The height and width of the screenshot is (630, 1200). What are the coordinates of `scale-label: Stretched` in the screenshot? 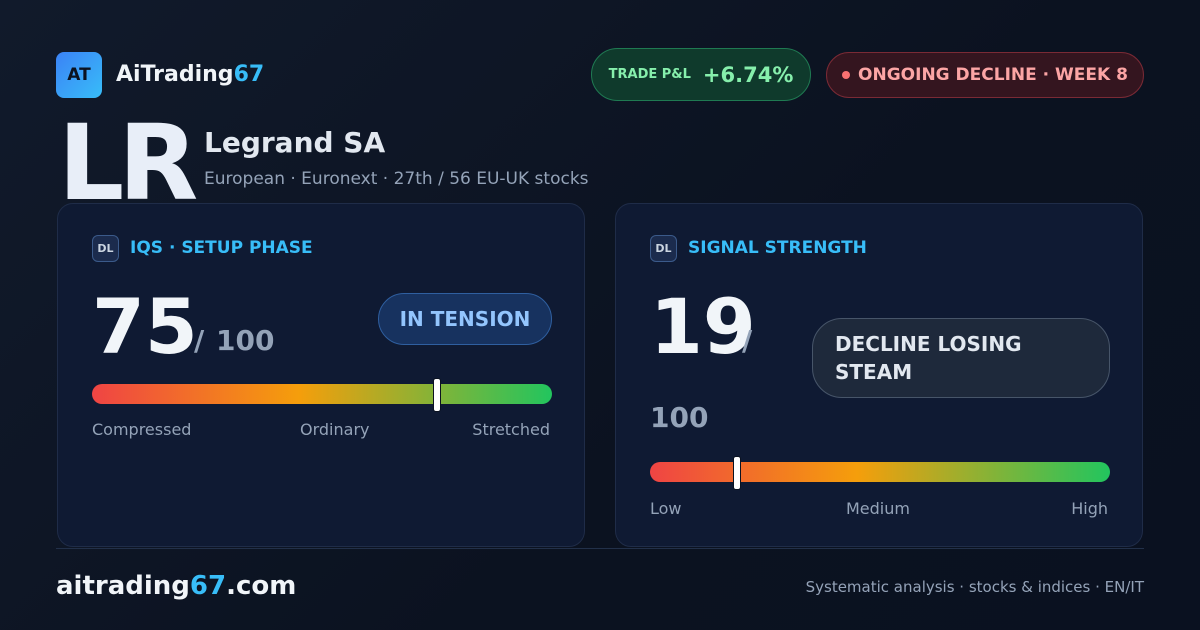 It's located at (511, 429).